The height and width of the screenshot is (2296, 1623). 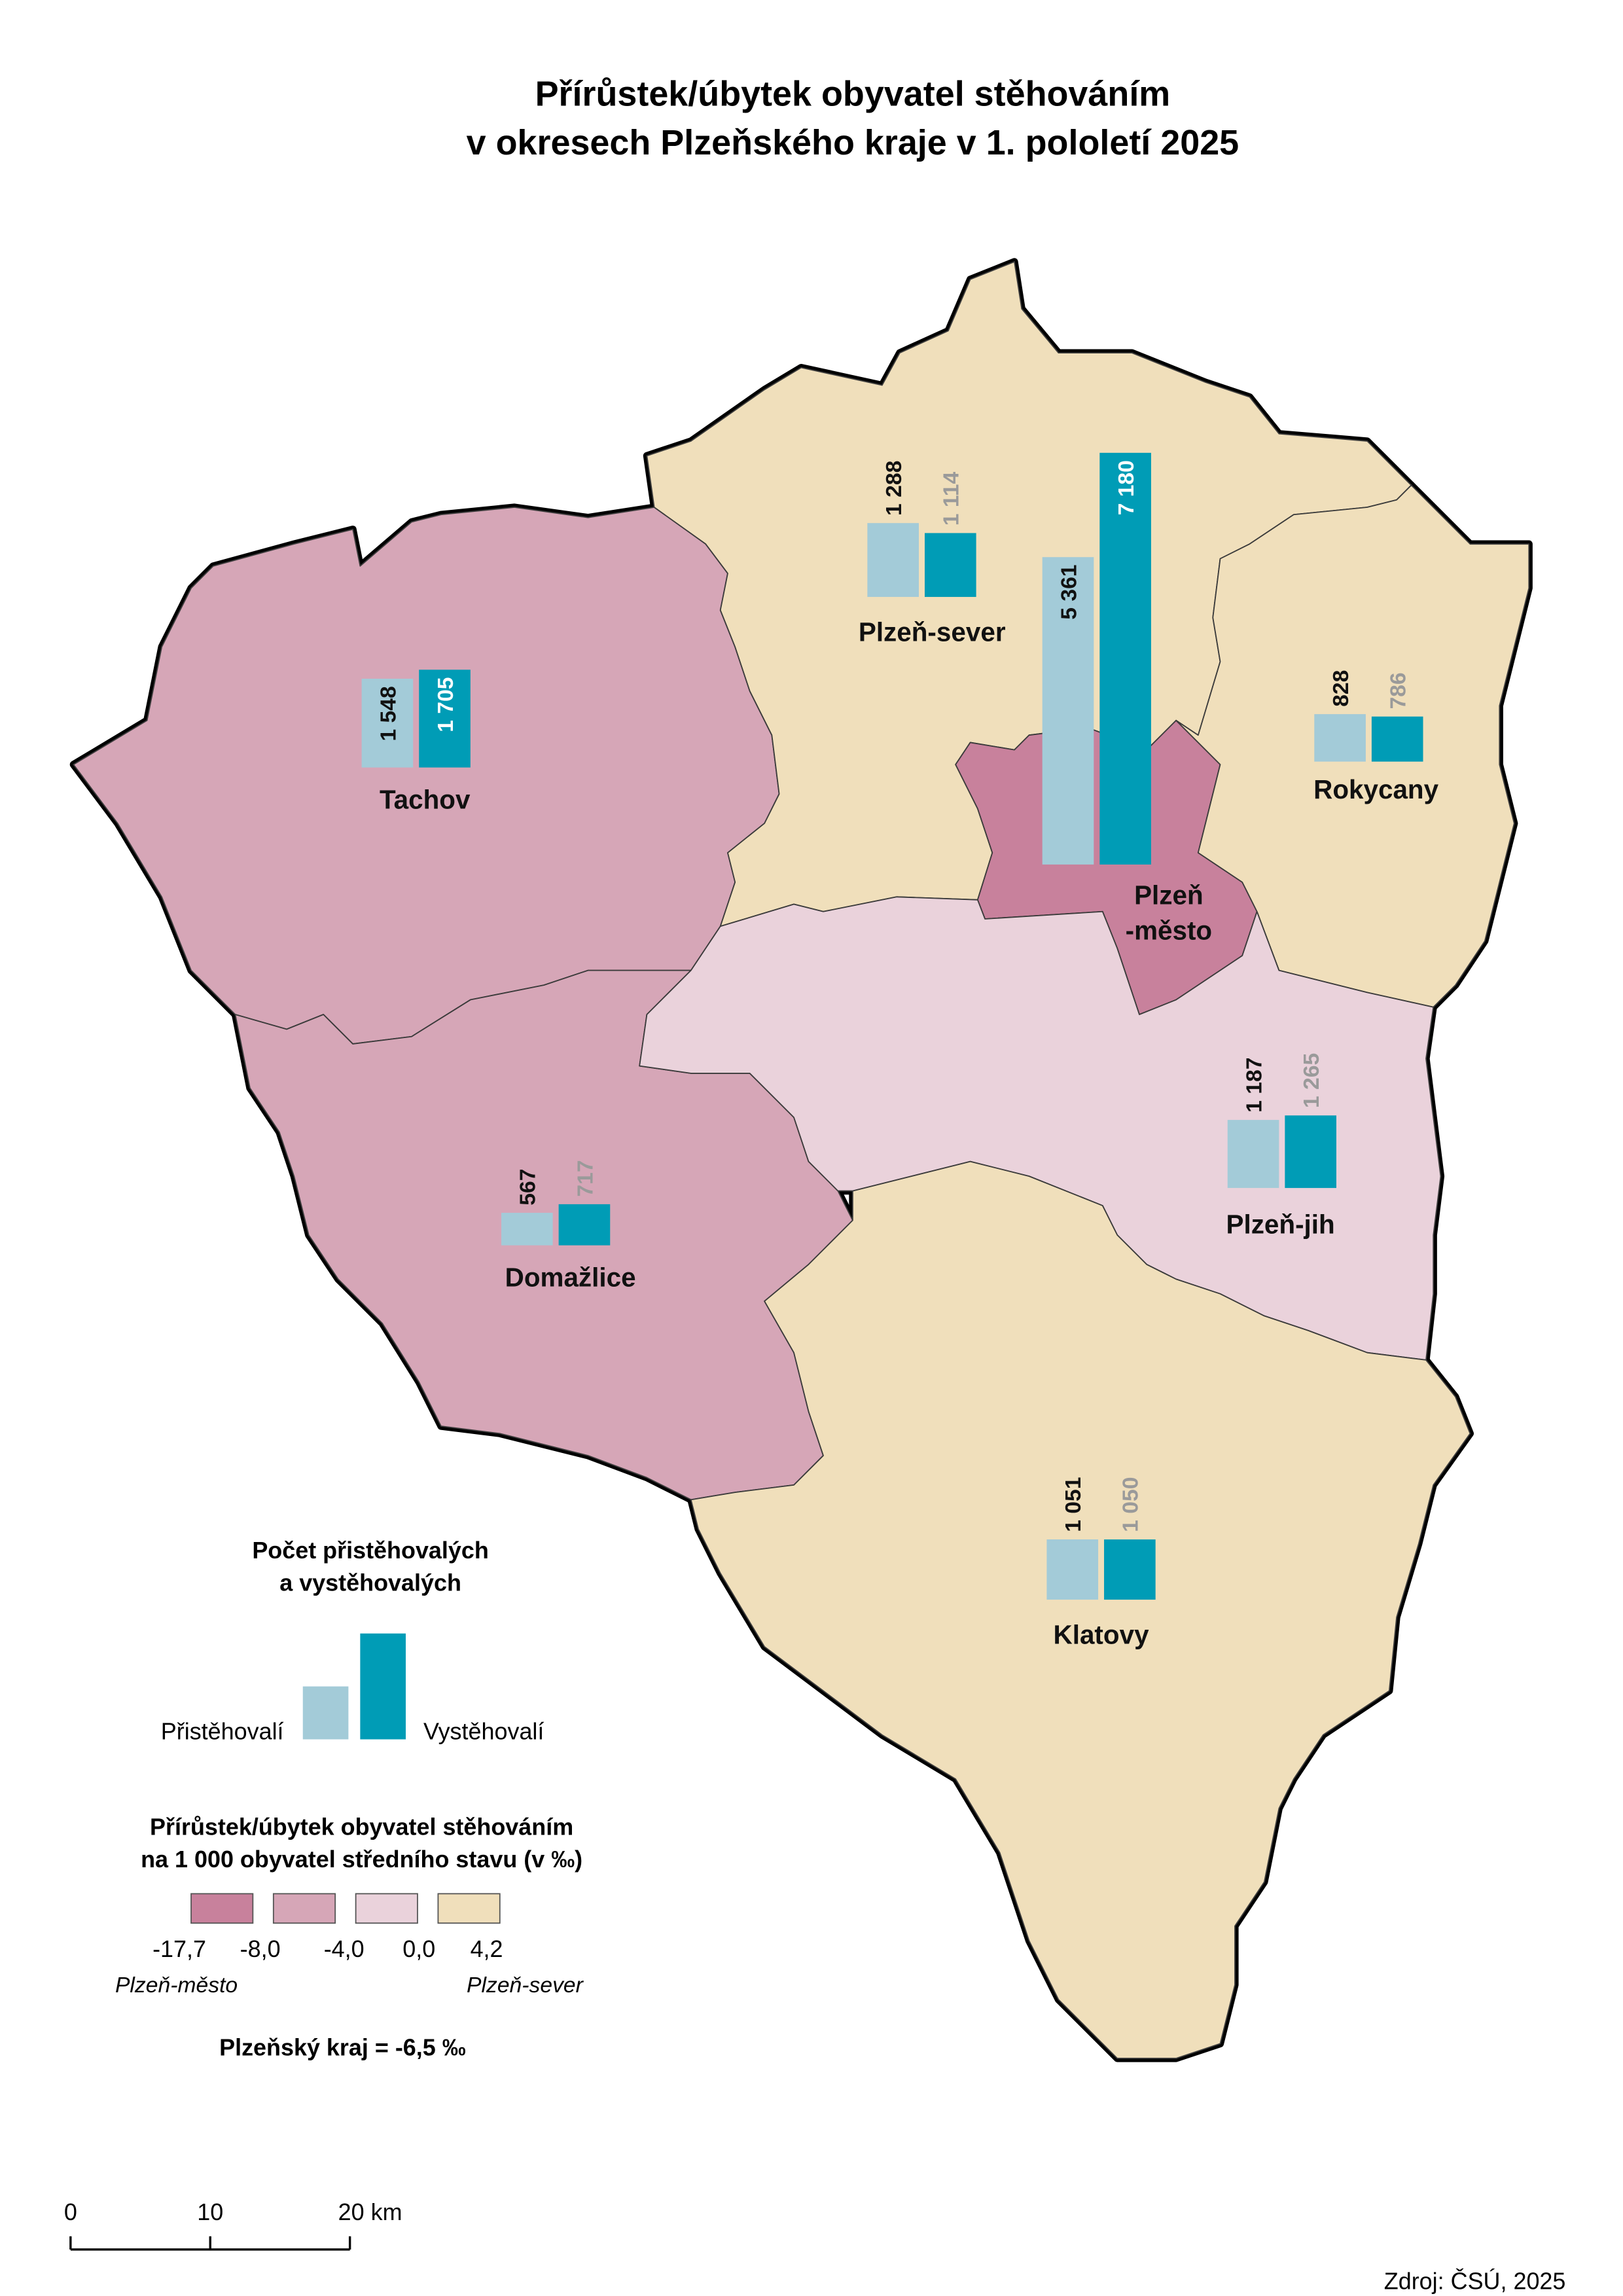 I want to click on district-name: Domažlice, so click(x=570, y=1278).